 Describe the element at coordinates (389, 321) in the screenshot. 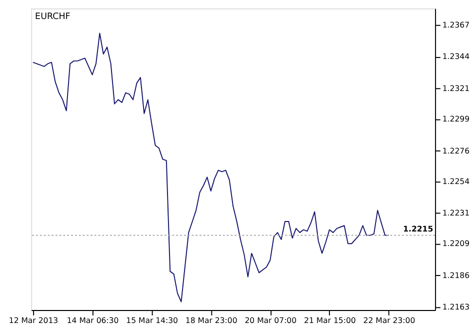

I see `x-tick-label: 22 Mar 23:00` at that location.